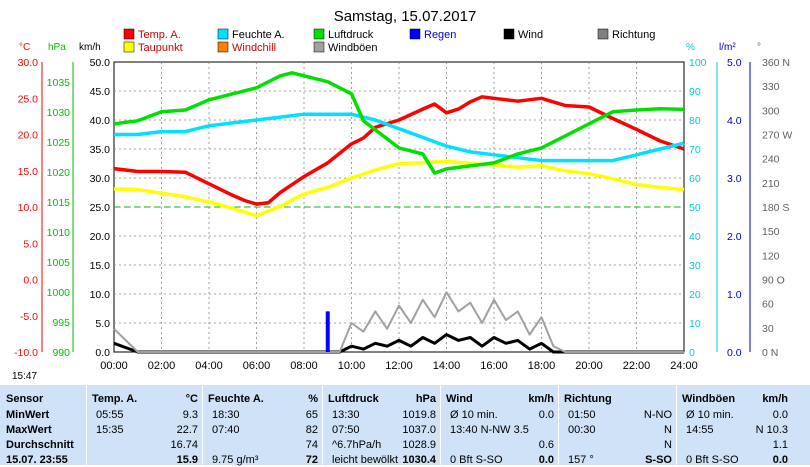 This screenshot has height=467, width=810. What do you see at coordinates (311, 430) in the screenshot?
I see `table-cell-value: 82` at bounding box center [311, 430].